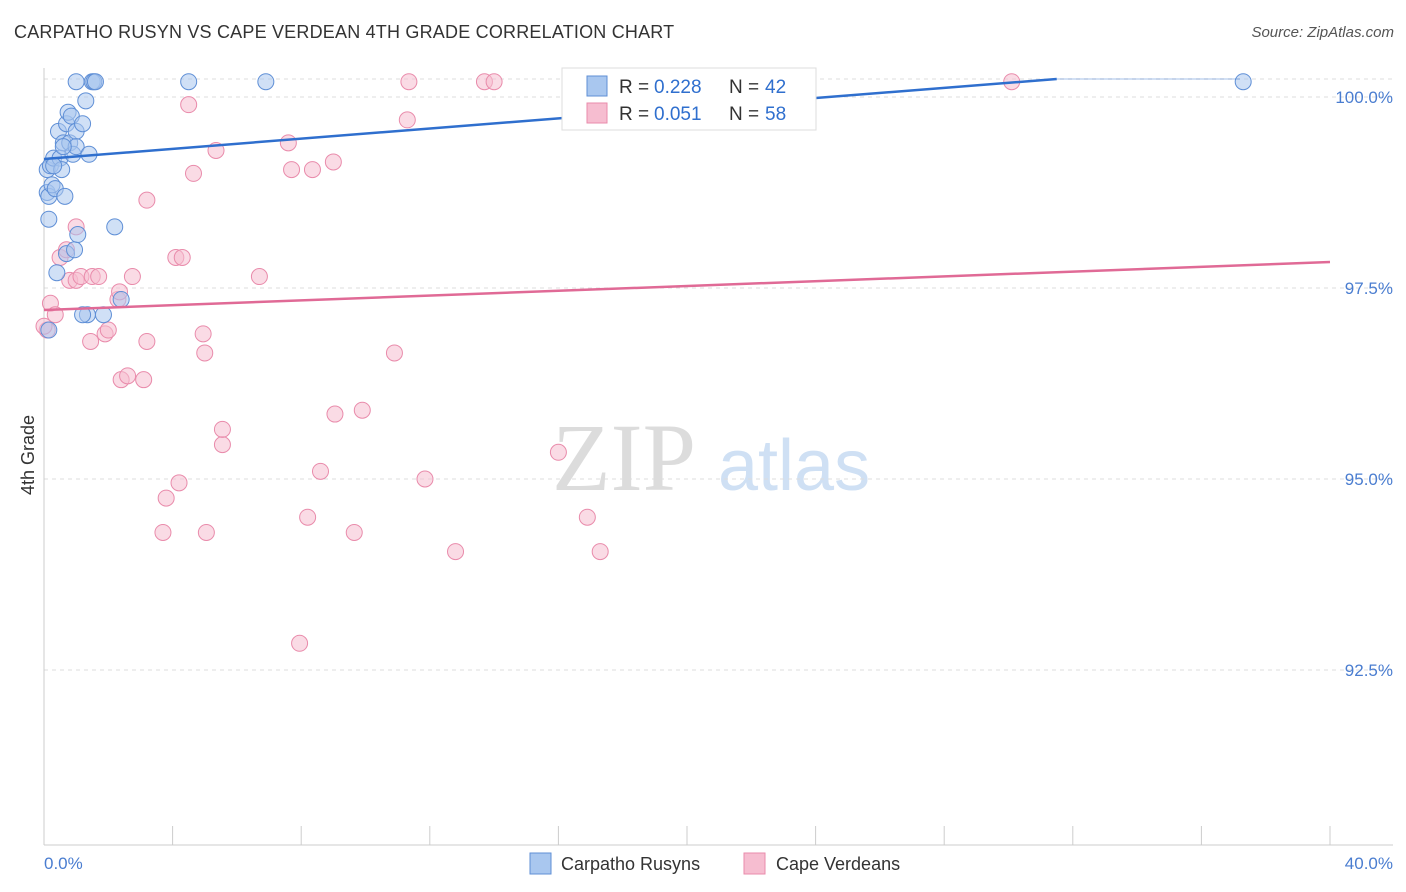 The width and height of the screenshot is (1406, 892). Describe the element at coordinates (28, 455) in the screenshot. I see `y-axis-label: 4th Grade` at that location.